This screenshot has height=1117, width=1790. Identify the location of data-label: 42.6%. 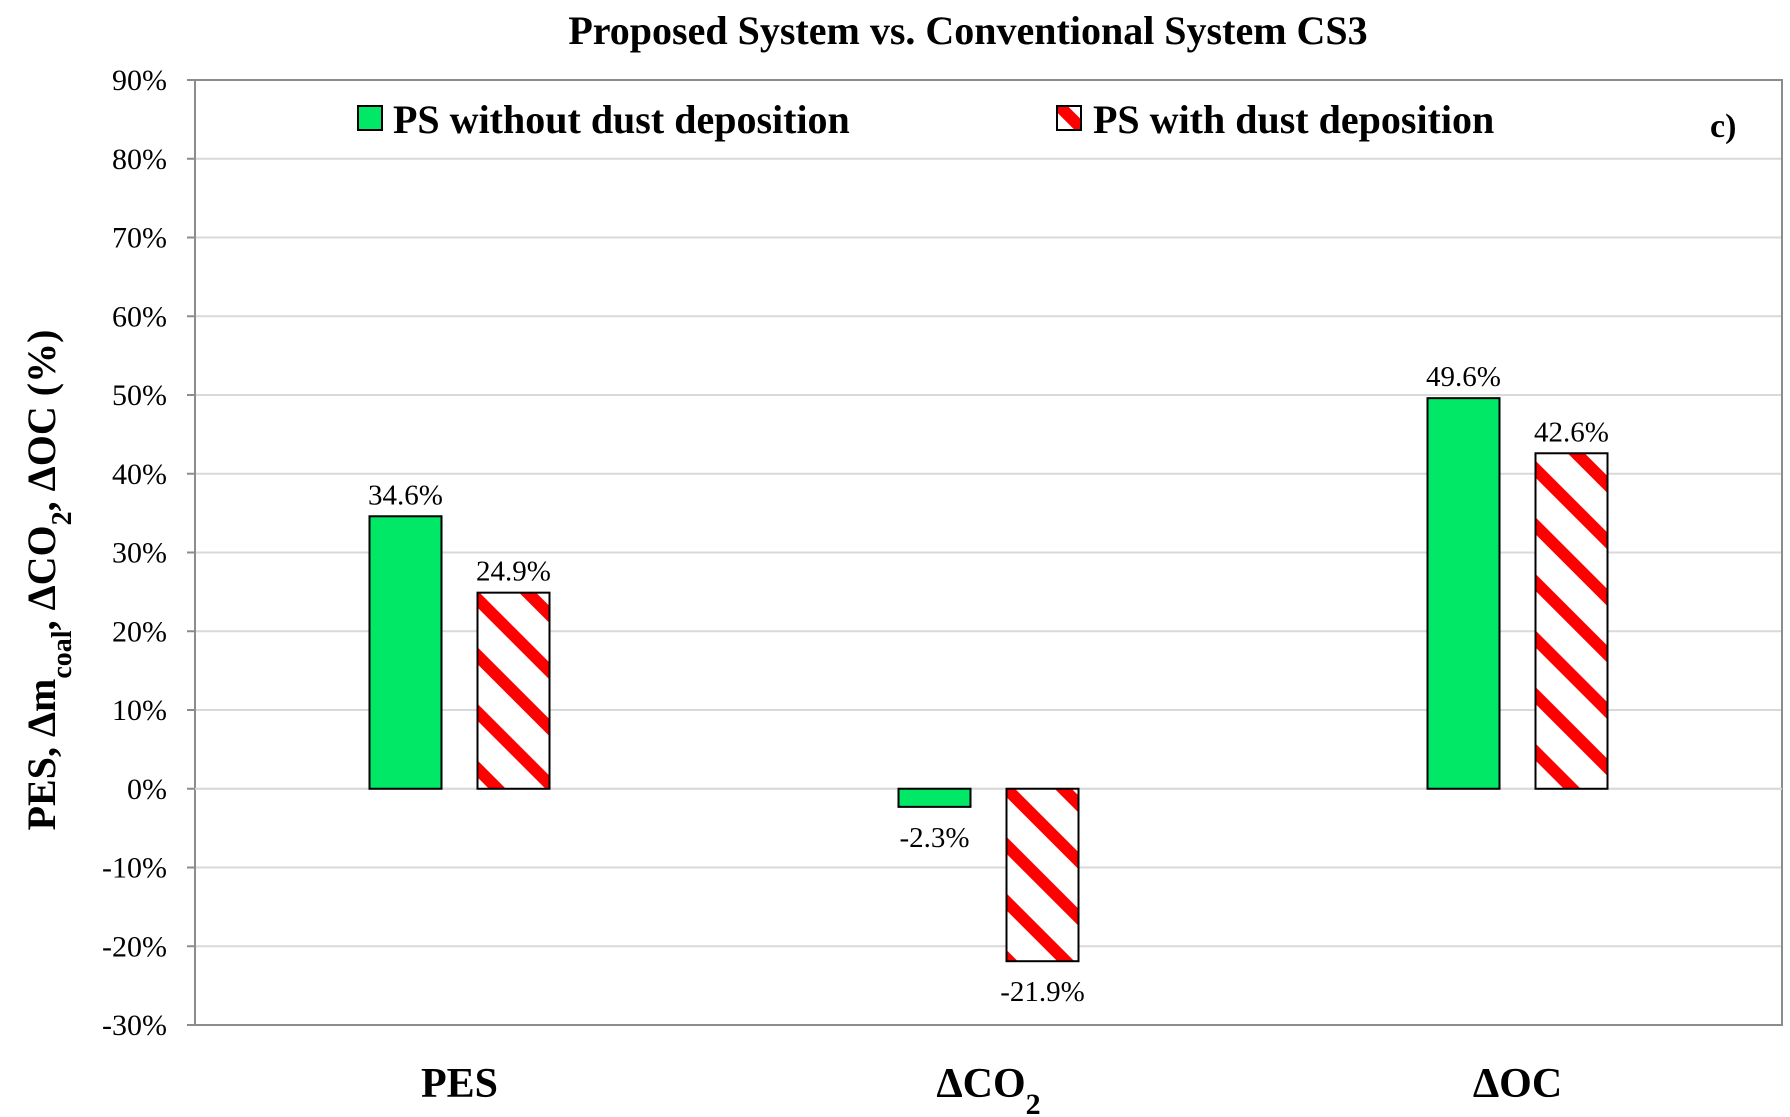
(1571, 432).